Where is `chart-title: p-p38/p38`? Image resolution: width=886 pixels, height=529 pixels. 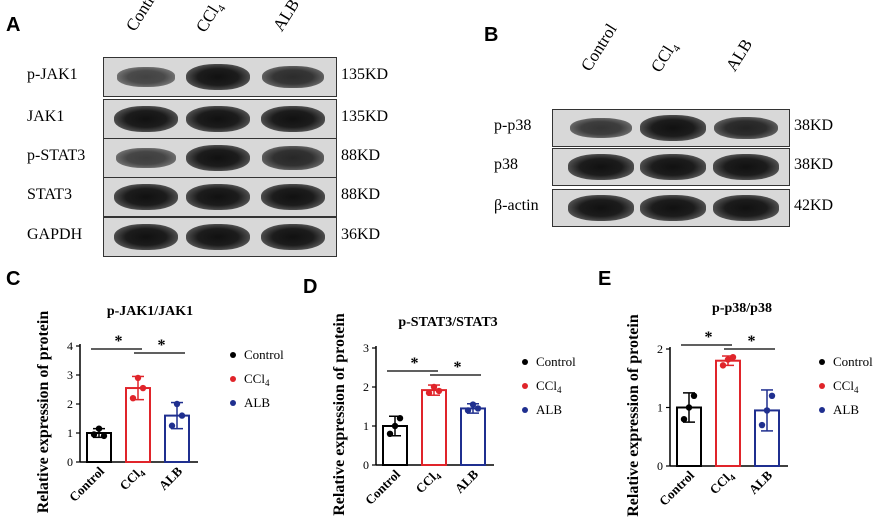
chart-title: p-p38/p38 is located at coordinates (742, 308).